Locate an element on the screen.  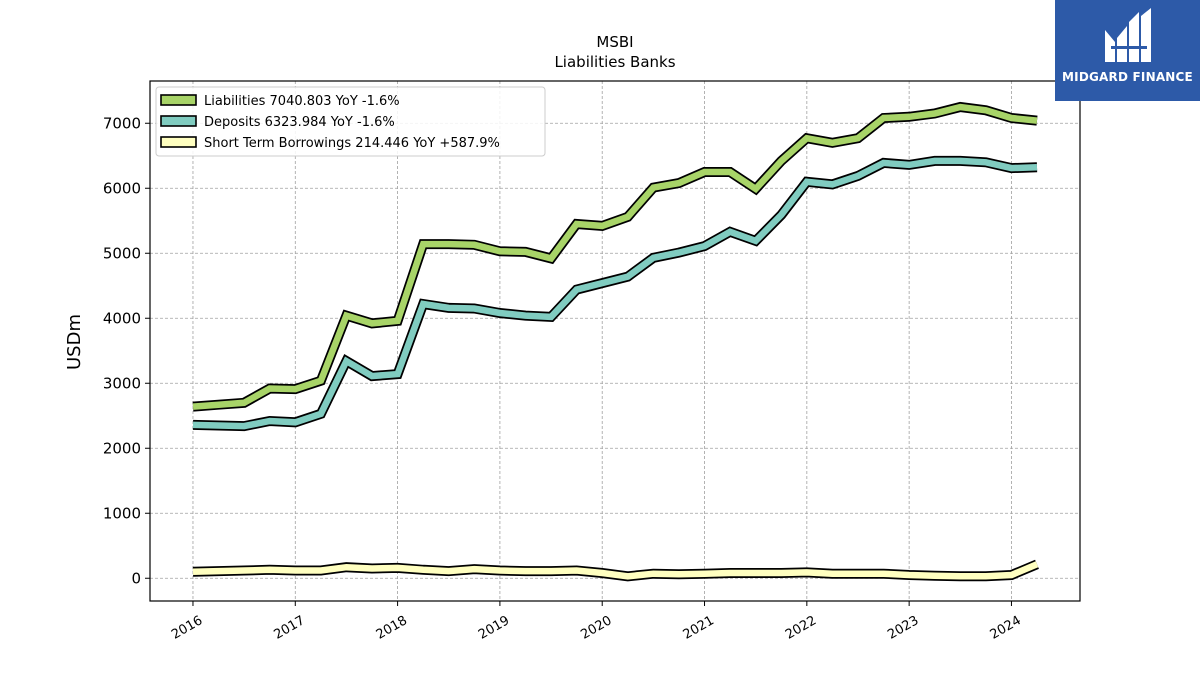
y-tick-label: 3000 is located at coordinates (122, 383).